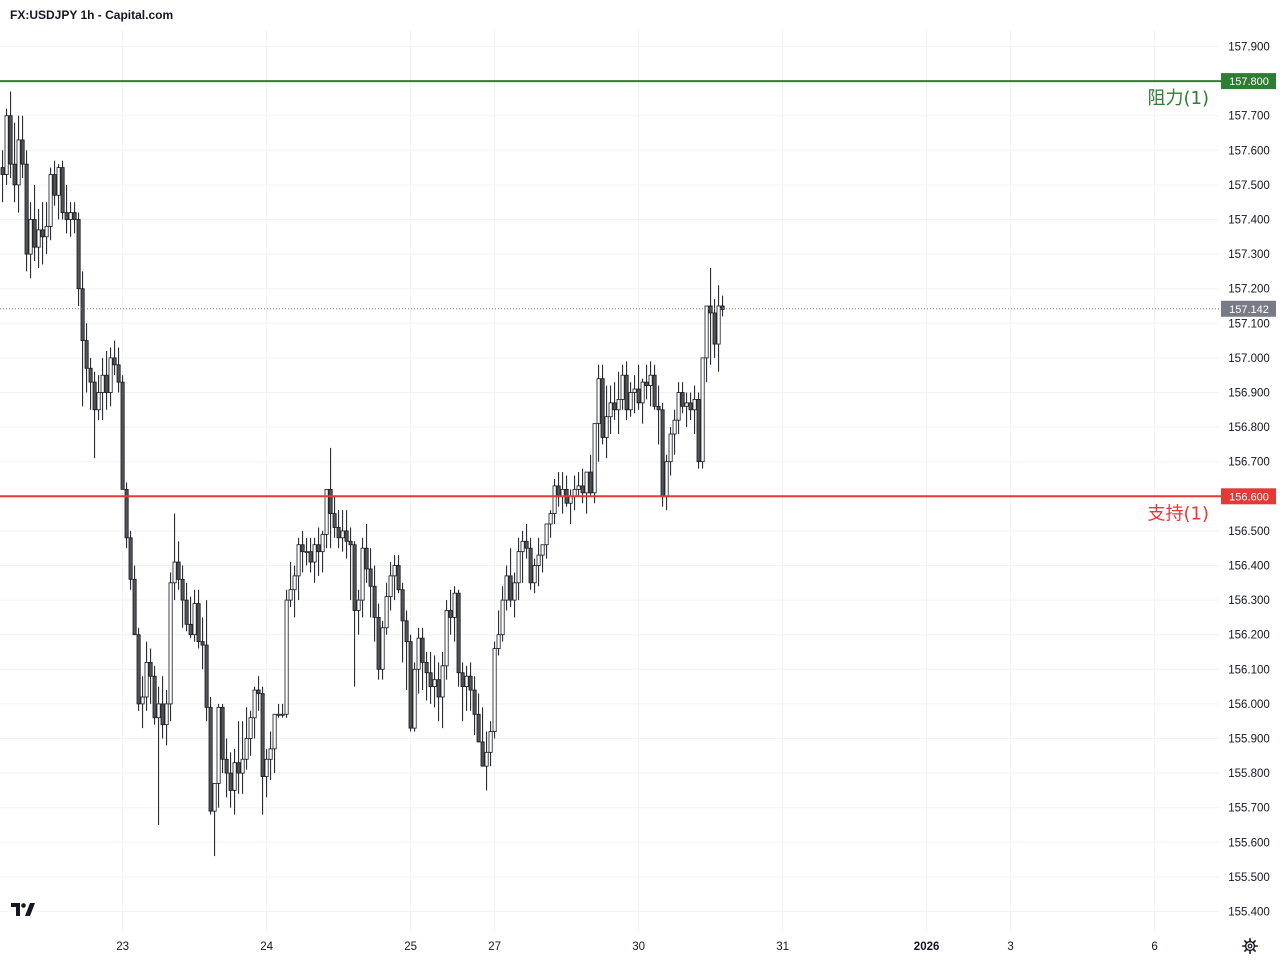 This screenshot has width=1280, height=960. I want to click on y-tick-label: 156.100, so click(1249, 670).